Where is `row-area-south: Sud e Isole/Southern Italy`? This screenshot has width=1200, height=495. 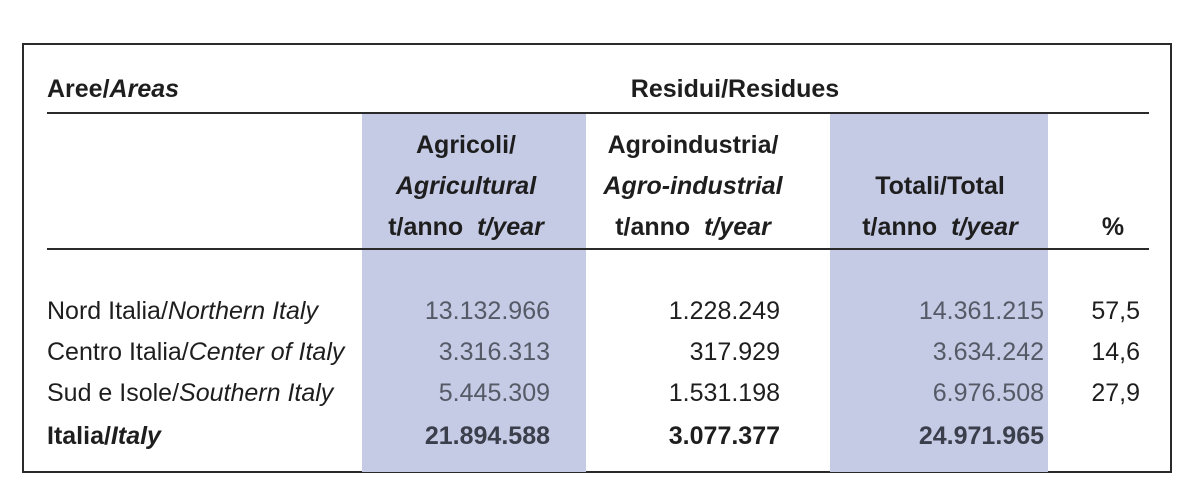
row-area-south: Sud e Isole/Southern Italy is located at coordinates (190, 393).